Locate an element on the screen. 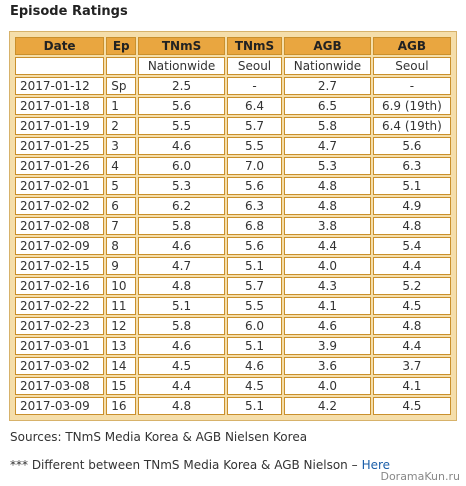  header-row: Date Ep TNmS TNmS AGB AGB is located at coordinates (233, 46).